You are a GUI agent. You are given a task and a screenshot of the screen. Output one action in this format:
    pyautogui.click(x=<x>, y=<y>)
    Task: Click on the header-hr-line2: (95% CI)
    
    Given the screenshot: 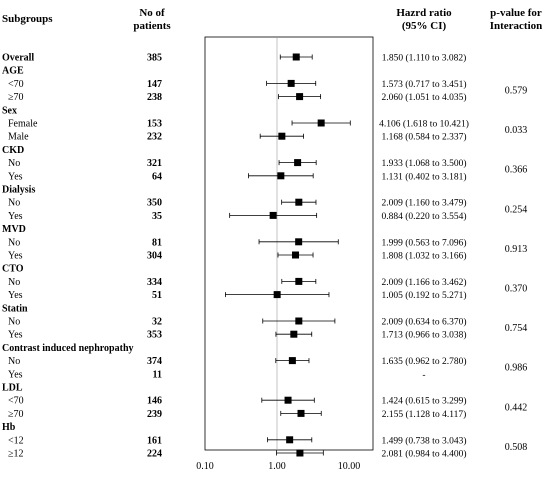 What is the action you would take?
    pyautogui.click(x=424, y=26)
    